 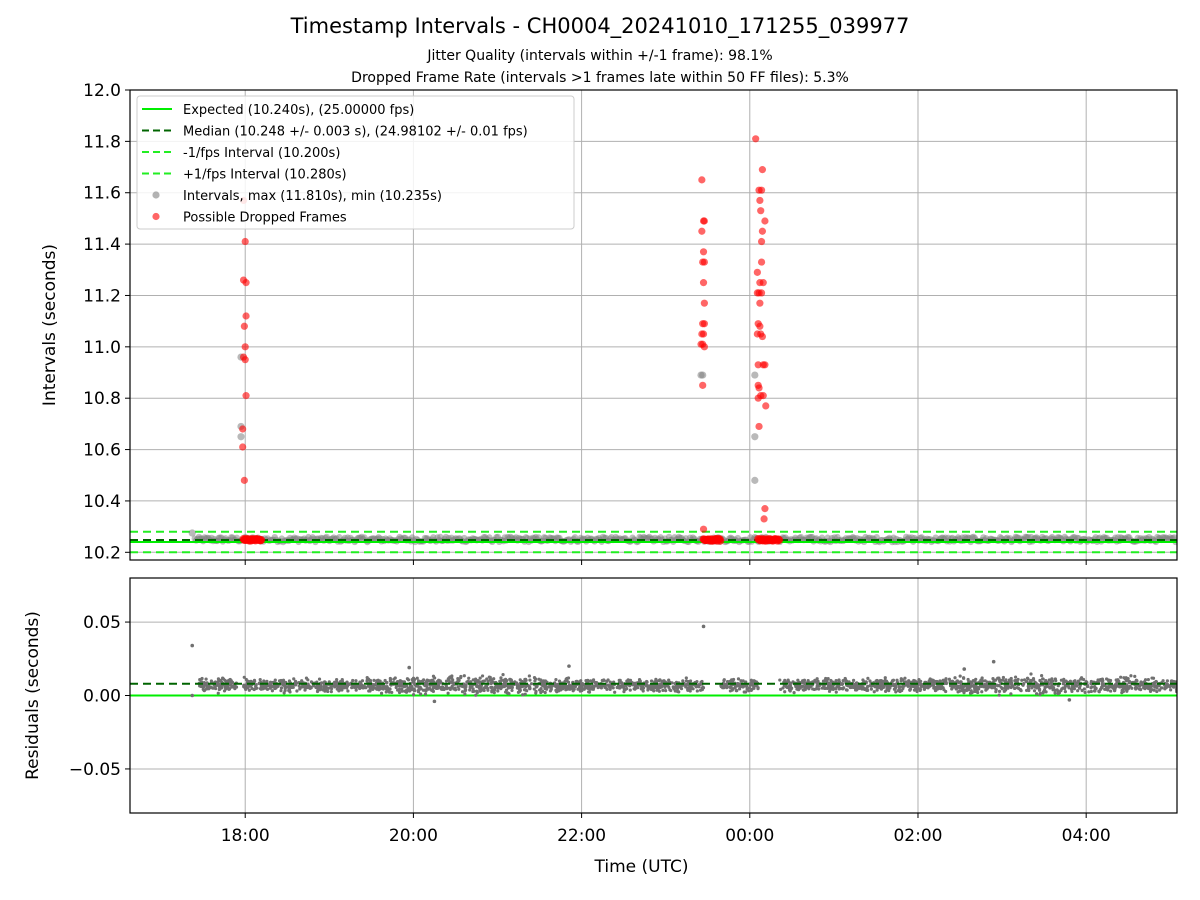 I want to click on legend-label: Expected (10.240s), (25.00000 fps), so click(x=298, y=110).